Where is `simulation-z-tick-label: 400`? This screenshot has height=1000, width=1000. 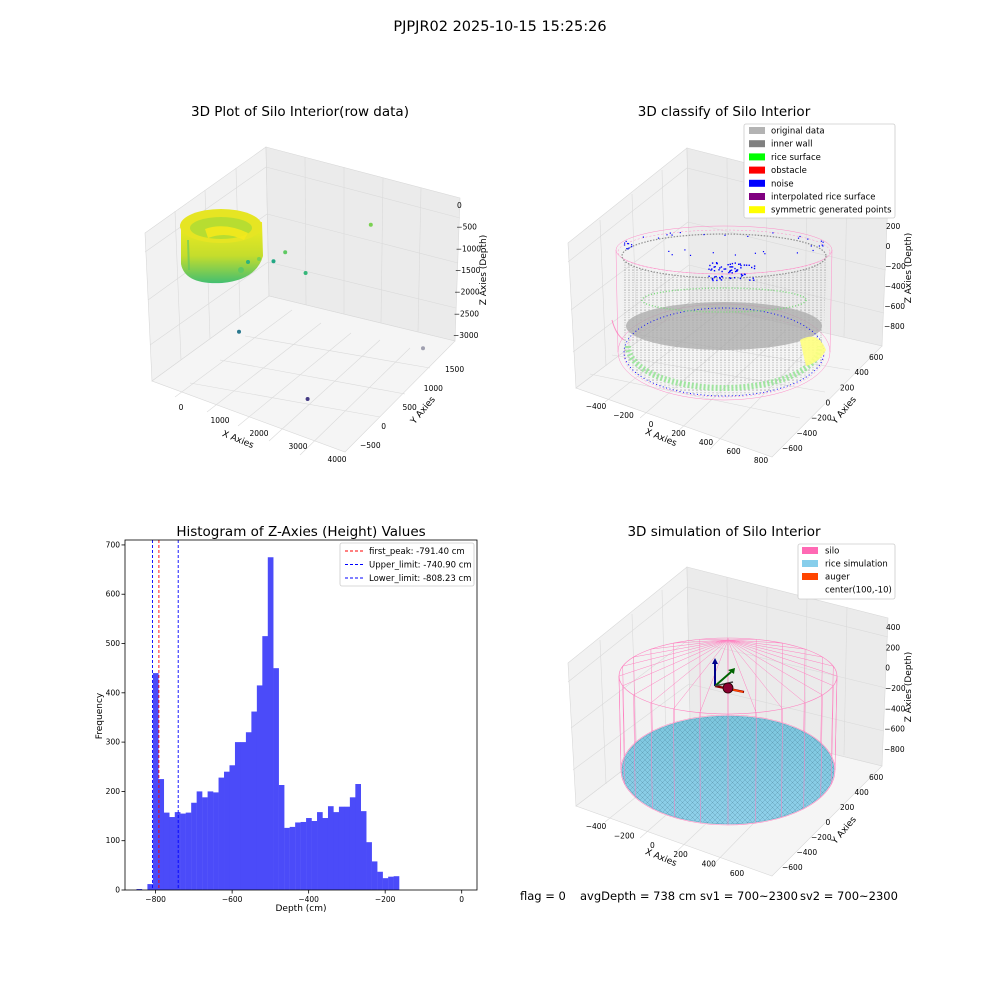 simulation-z-tick-label: 400 is located at coordinates (893, 627).